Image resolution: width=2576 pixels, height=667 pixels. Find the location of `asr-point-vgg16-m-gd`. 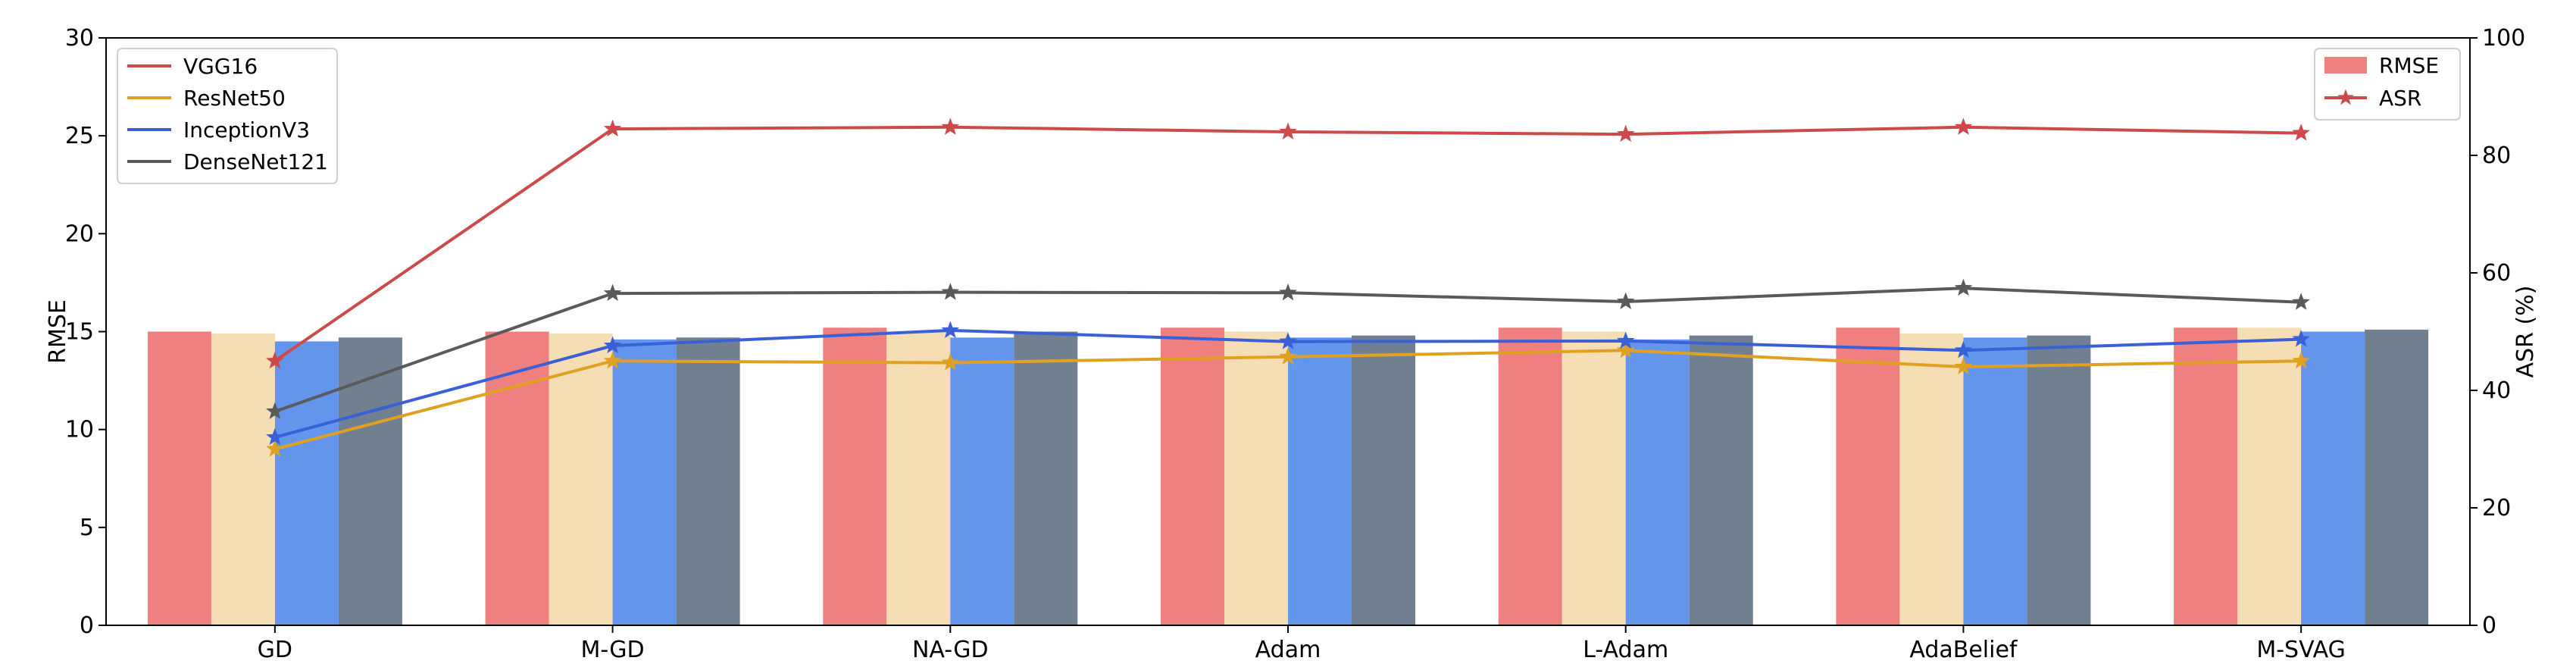

asr-point-vgg16-m-gd is located at coordinates (612, 128).